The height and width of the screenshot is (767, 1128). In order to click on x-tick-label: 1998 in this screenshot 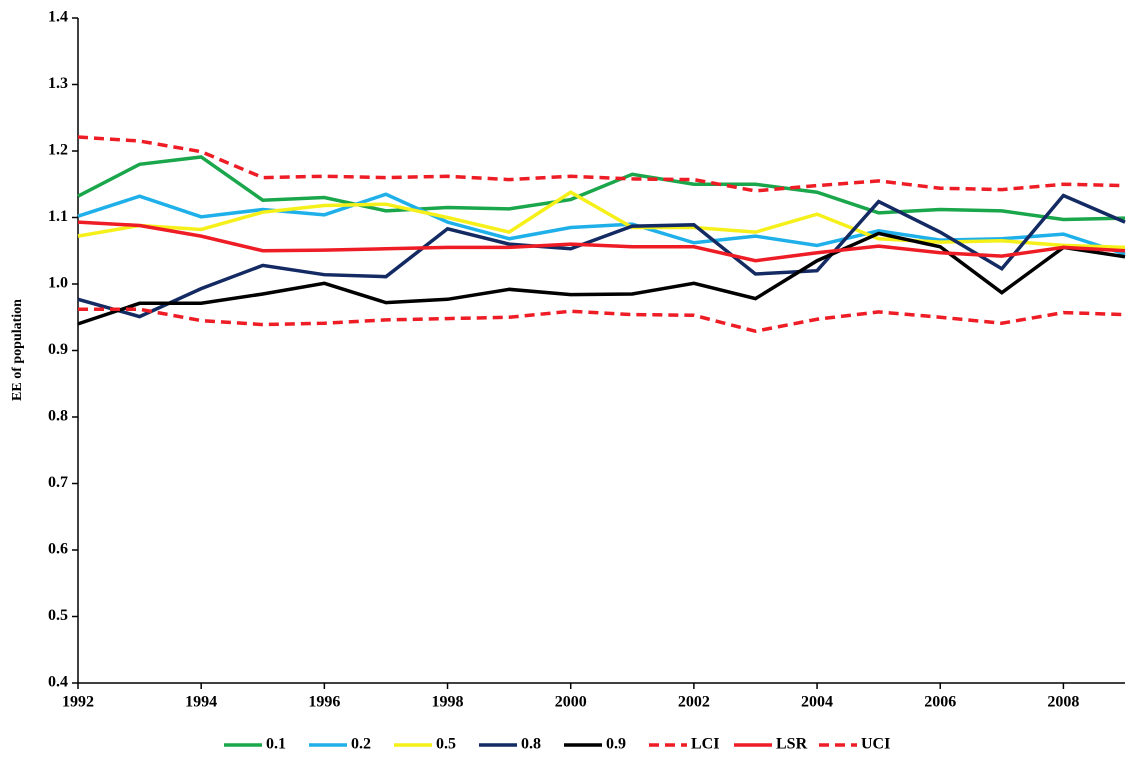, I will do `click(448, 702)`.